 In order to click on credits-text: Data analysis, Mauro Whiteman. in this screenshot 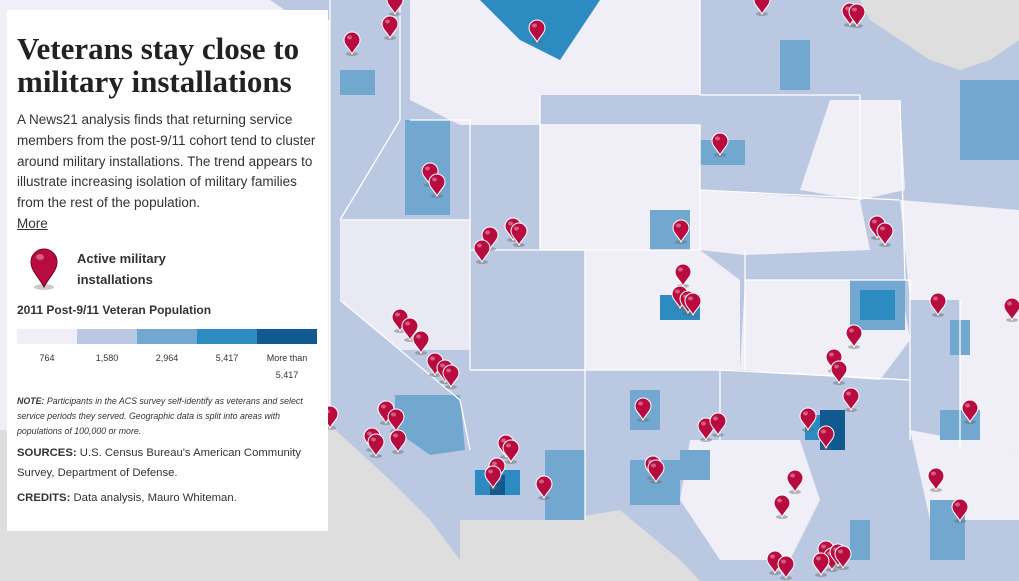, I will do `click(155, 497)`.